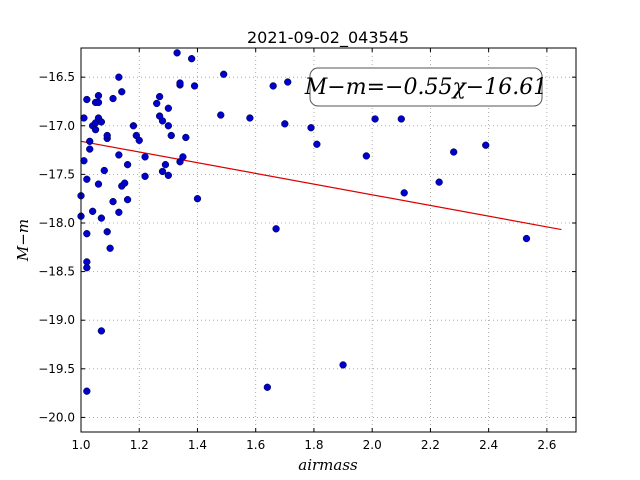 The width and height of the screenshot is (640, 480). I want to click on y-axis-label: M−m, so click(23, 240).